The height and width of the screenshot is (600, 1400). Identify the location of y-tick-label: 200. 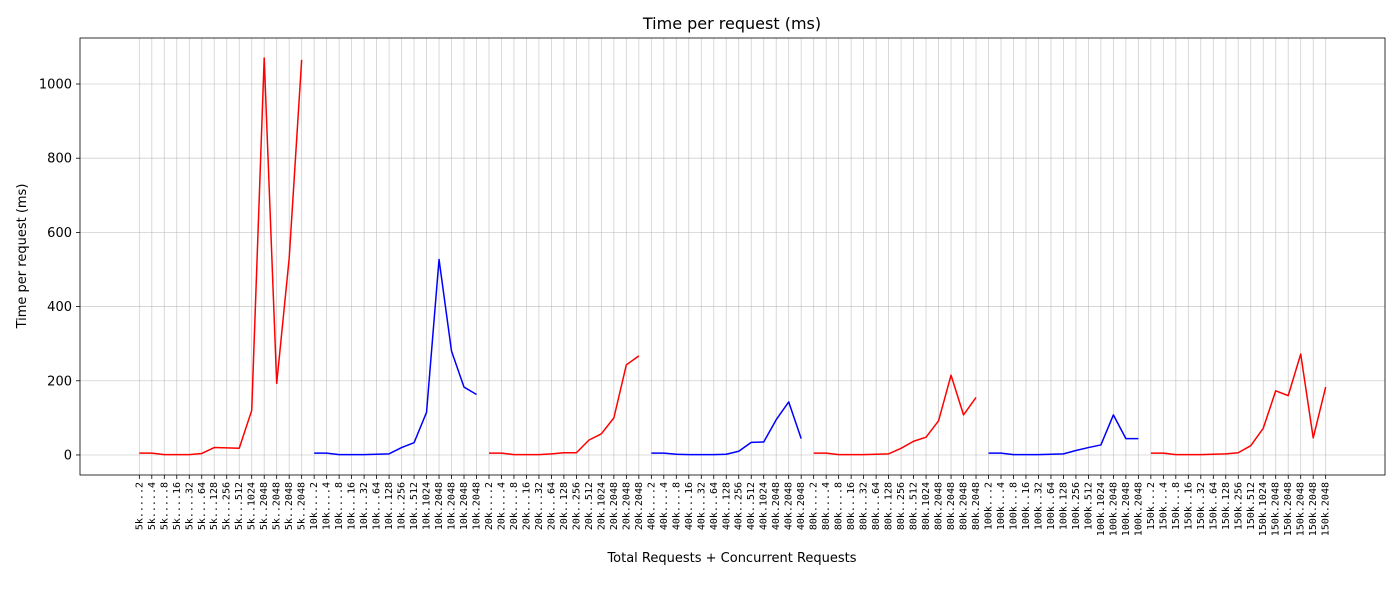
(59, 381).